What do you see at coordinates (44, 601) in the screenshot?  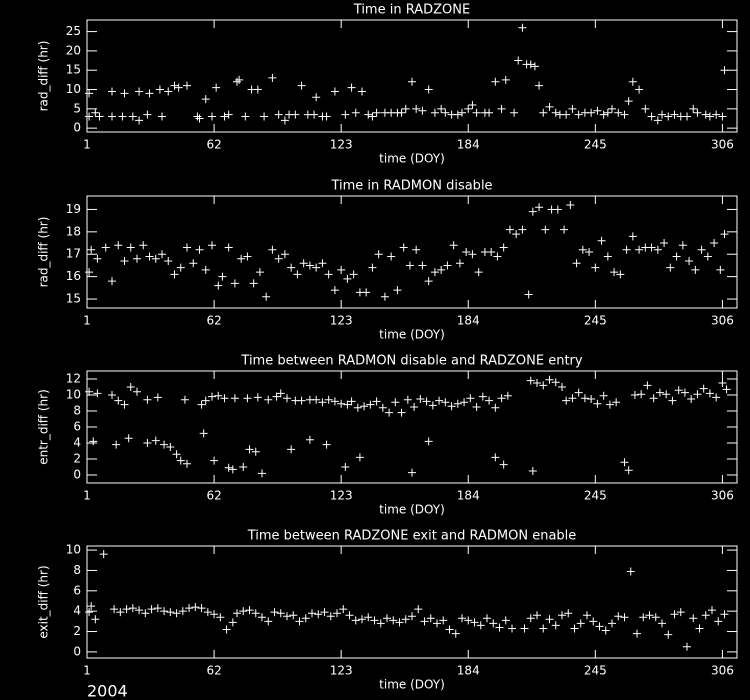 I see `y-axis-label: exit_diff (hr)` at bounding box center [44, 601].